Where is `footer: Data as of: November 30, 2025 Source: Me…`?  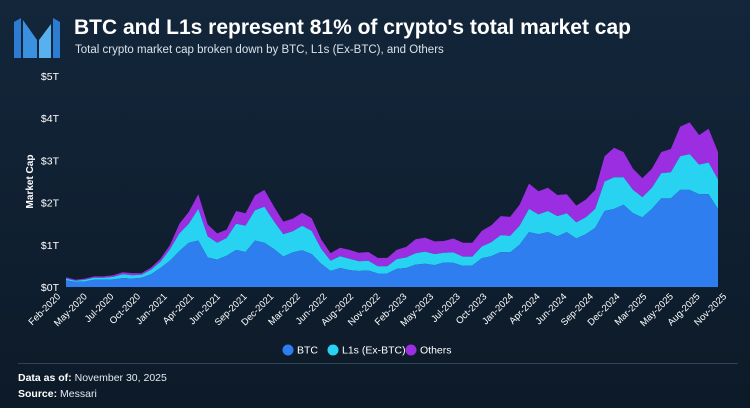
footer: Data as of: November 30, 2025 Source: Me… is located at coordinates (378, 383).